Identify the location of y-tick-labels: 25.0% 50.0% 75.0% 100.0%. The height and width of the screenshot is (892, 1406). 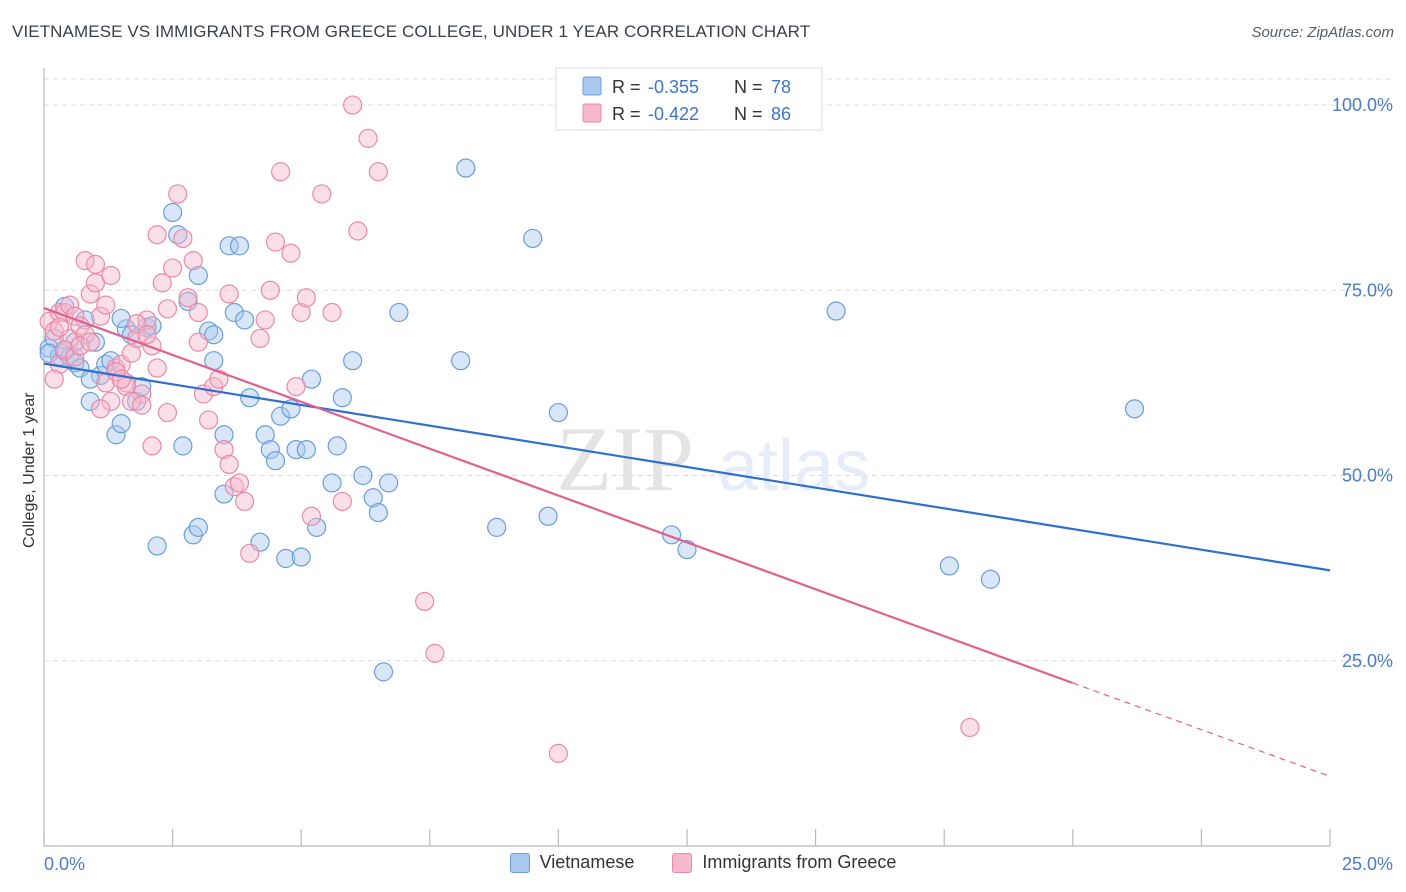
(1362, 383).